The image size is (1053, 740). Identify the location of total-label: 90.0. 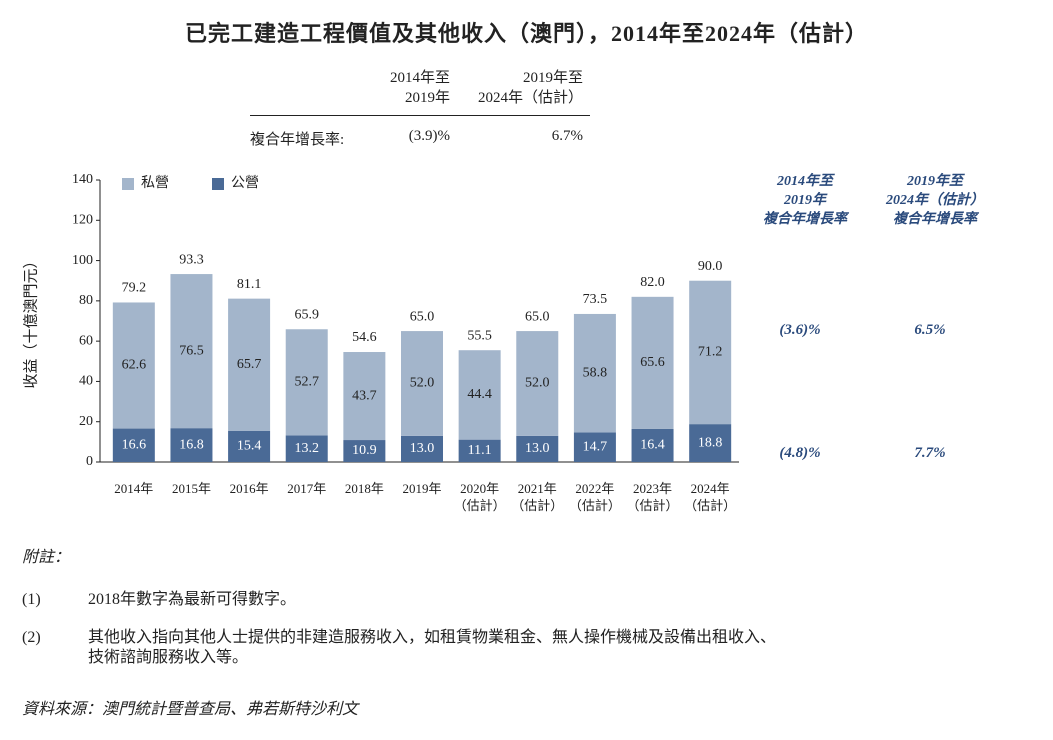
(710, 266).